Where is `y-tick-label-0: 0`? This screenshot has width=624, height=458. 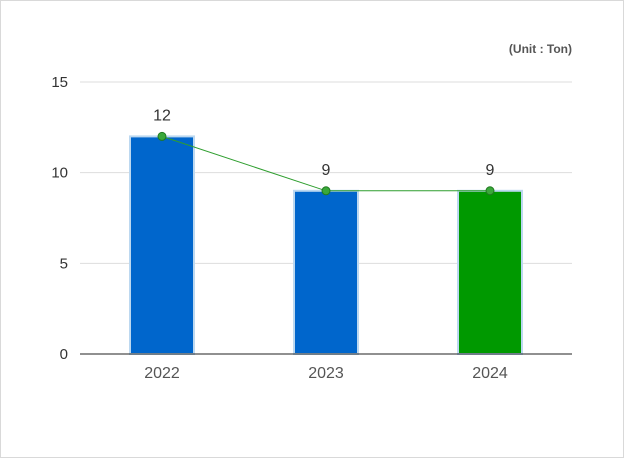 y-tick-label-0: 0 is located at coordinates (64, 354).